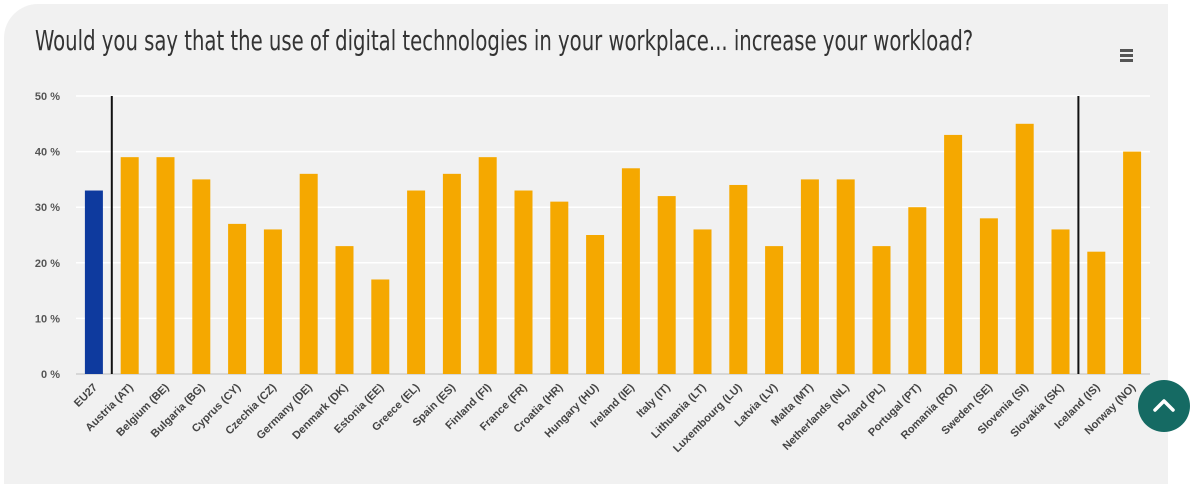  I want to click on scroll-to-top-button, so click(1164, 406).